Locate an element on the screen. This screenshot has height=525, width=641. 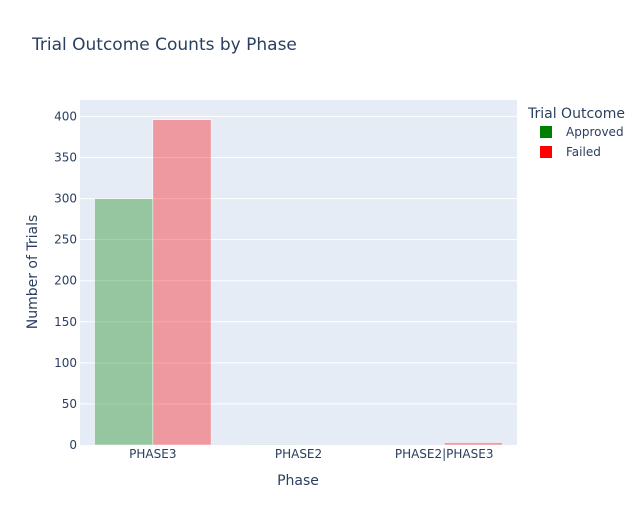
y-tick-label: 350 is located at coordinates (65, 158).